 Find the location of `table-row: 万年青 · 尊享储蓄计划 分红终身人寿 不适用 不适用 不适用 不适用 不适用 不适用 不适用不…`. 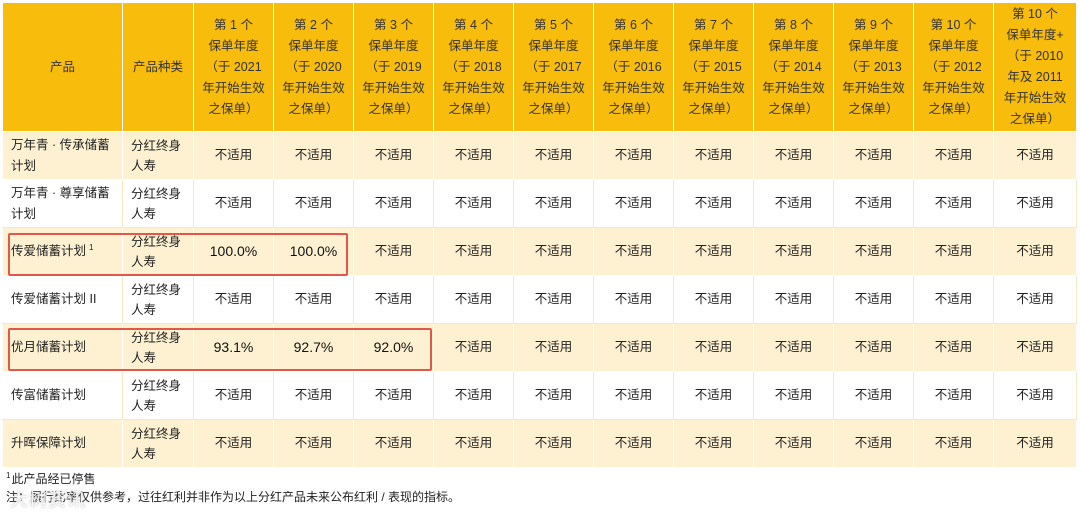

table-row: 万年青 · 尊享储蓄计划 分红终身人寿 不适用 不适用 不适用 不适用 不适用 不适用 不适用不… is located at coordinates (539, 203).